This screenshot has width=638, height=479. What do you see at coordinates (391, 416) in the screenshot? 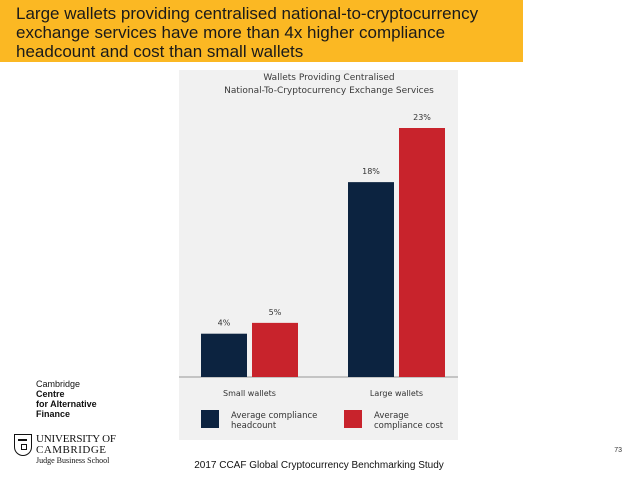
I see `legend-label: Average` at bounding box center [391, 416].